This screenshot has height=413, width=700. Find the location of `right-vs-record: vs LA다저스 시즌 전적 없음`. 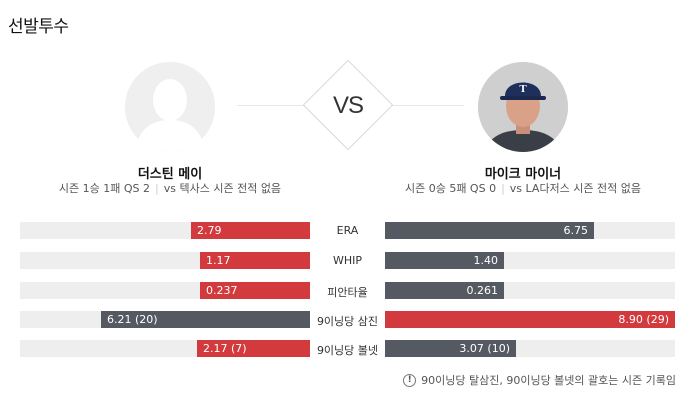

right-vs-record: vs LA다저스 시즌 전적 없음 is located at coordinates (575, 188).